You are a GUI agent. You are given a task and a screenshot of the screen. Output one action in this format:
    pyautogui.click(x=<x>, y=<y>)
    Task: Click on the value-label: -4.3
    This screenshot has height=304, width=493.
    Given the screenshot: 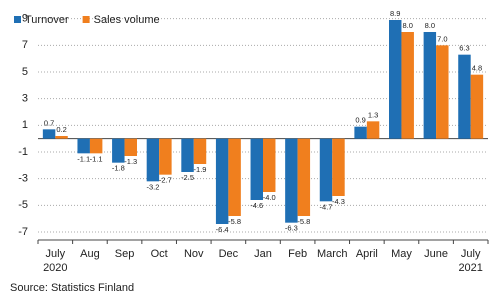 What is the action you would take?
    pyautogui.click(x=338, y=201)
    